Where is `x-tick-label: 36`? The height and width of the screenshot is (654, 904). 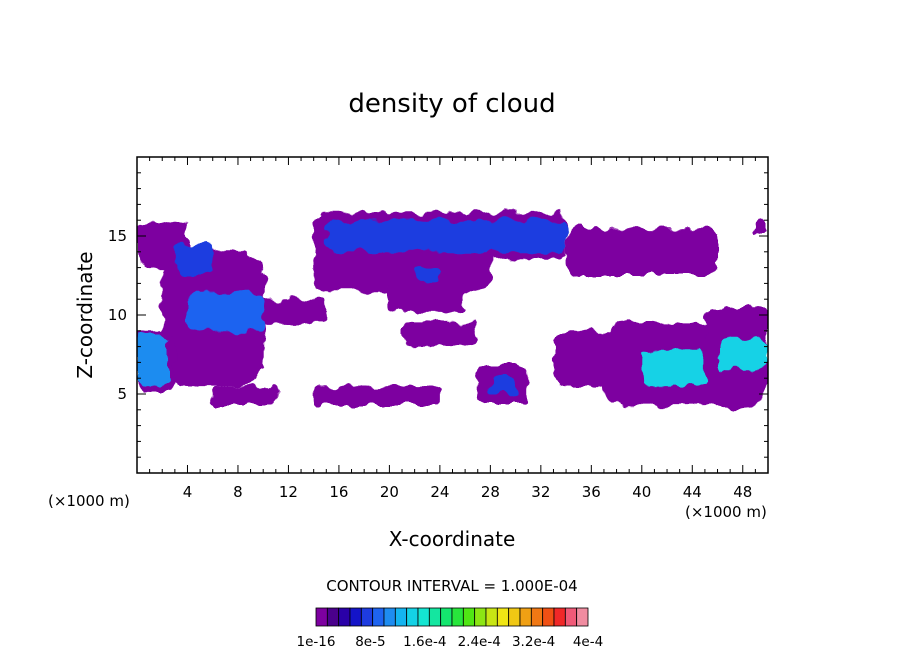
x-tick-label: 36 is located at coordinates (591, 492).